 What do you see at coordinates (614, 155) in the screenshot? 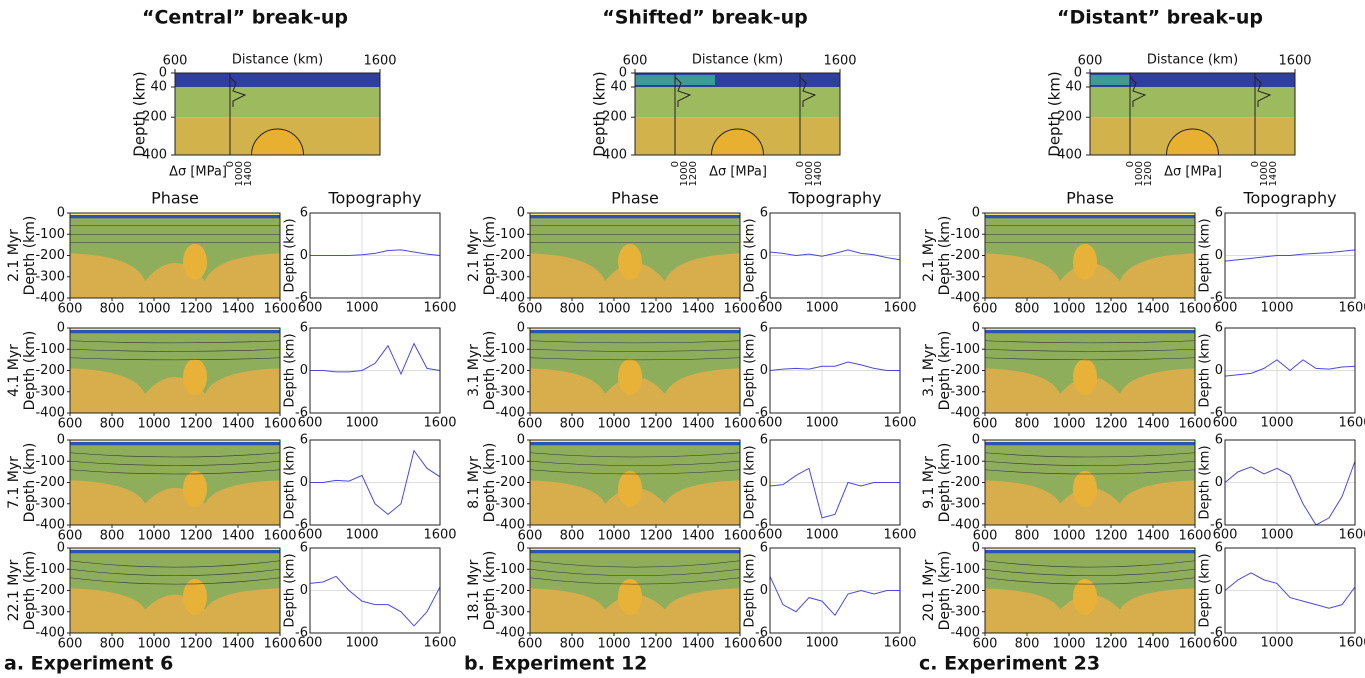
I see `setup-y-tick-label: 400` at bounding box center [614, 155].